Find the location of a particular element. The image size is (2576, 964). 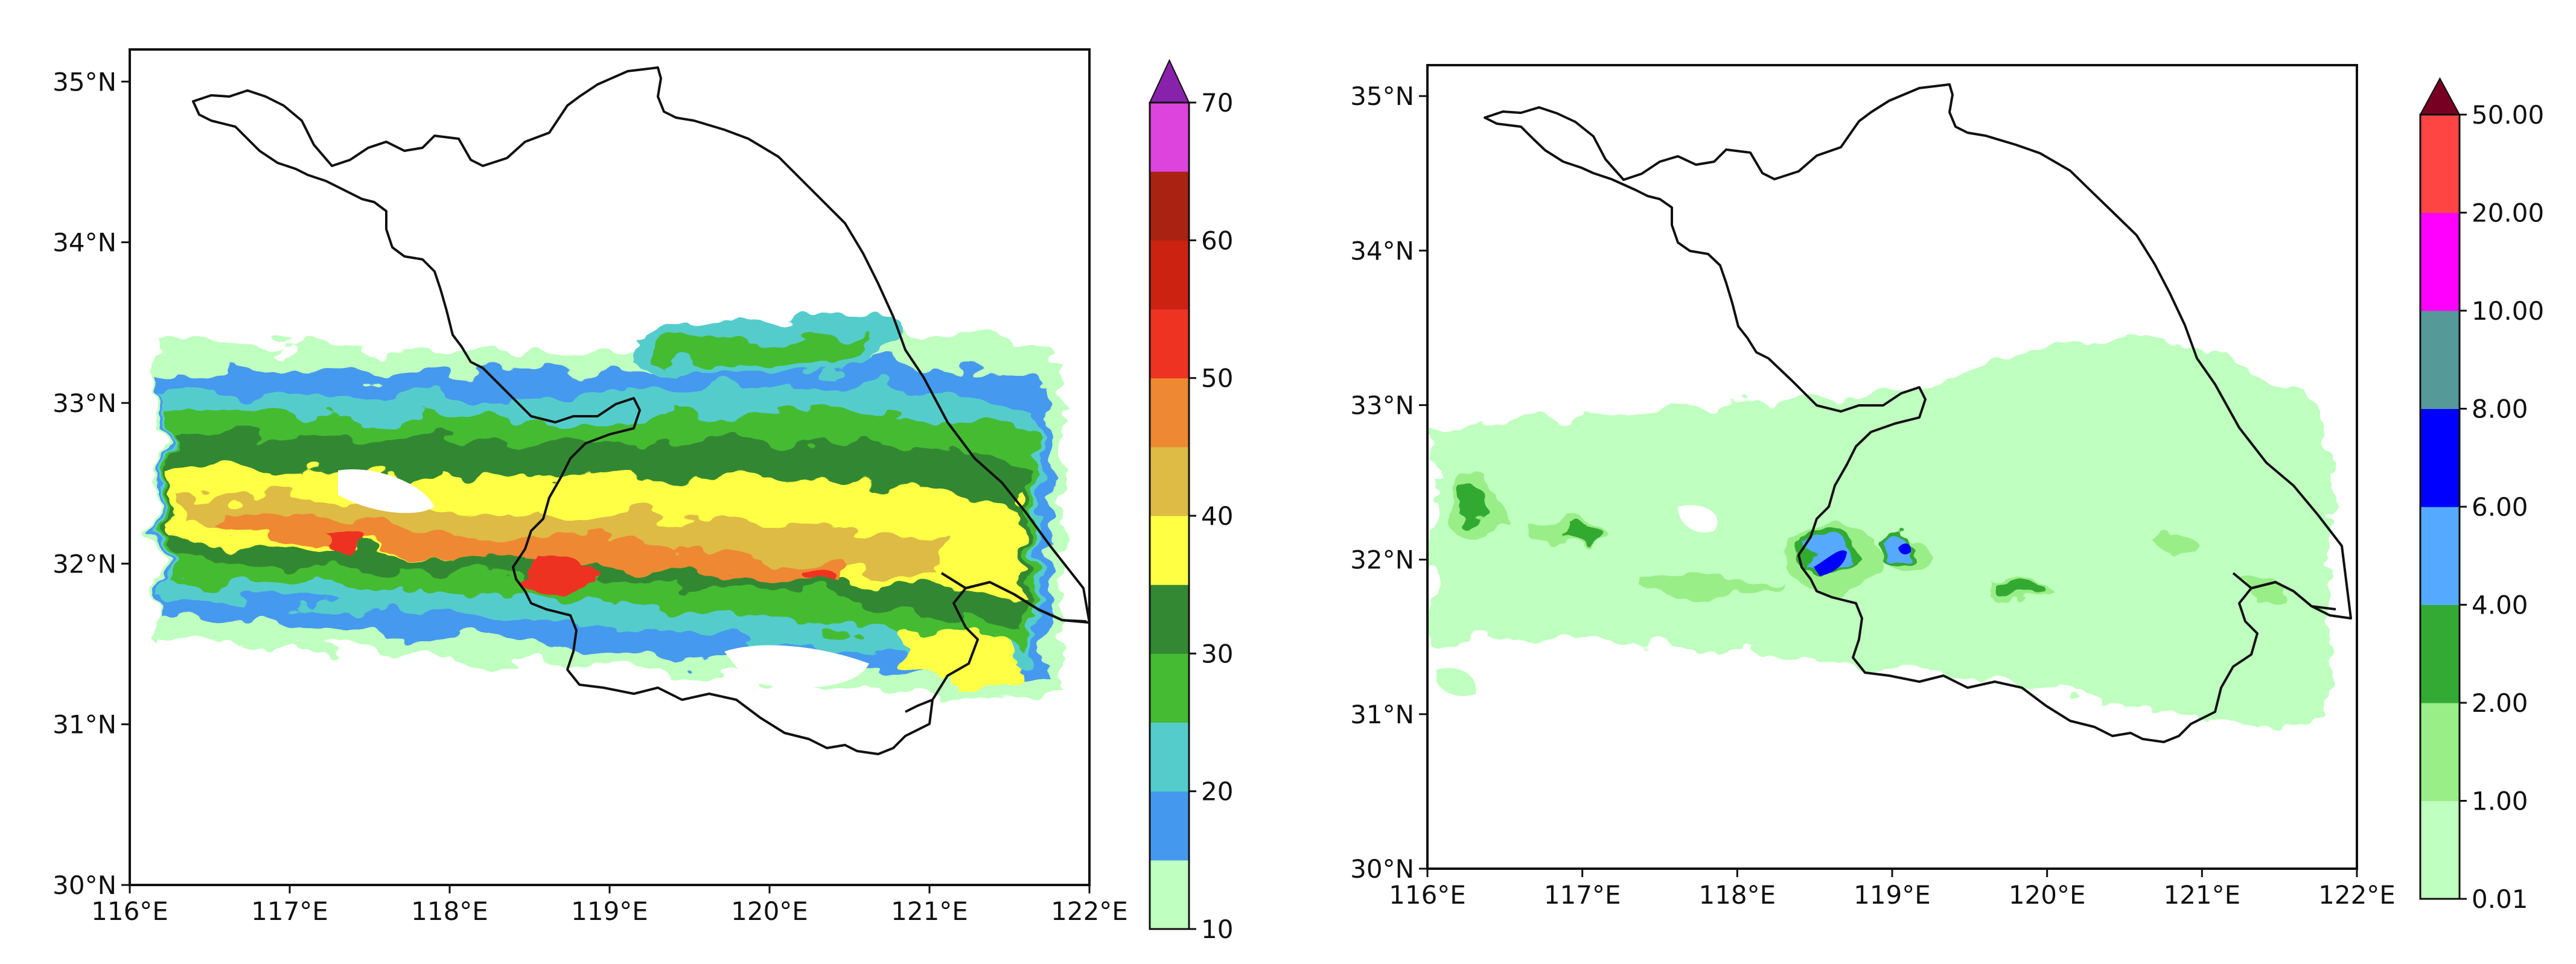

colorbar-tick-label: 0.01 is located at coordinates (2500, 899).